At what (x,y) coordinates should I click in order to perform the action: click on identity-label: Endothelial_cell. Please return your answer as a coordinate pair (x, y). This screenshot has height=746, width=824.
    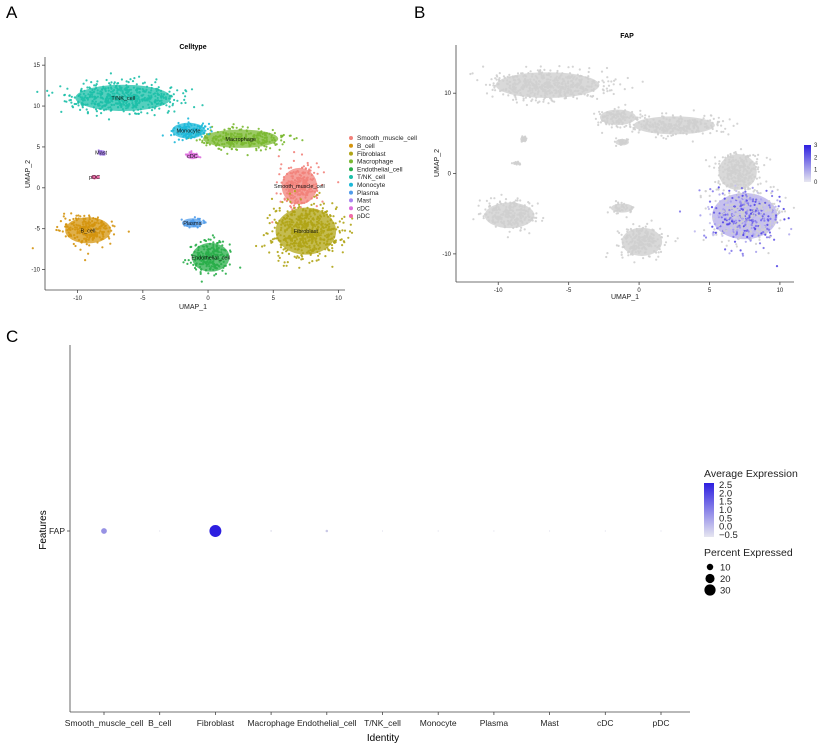
    Looking at the image, I should click on (327, 723).